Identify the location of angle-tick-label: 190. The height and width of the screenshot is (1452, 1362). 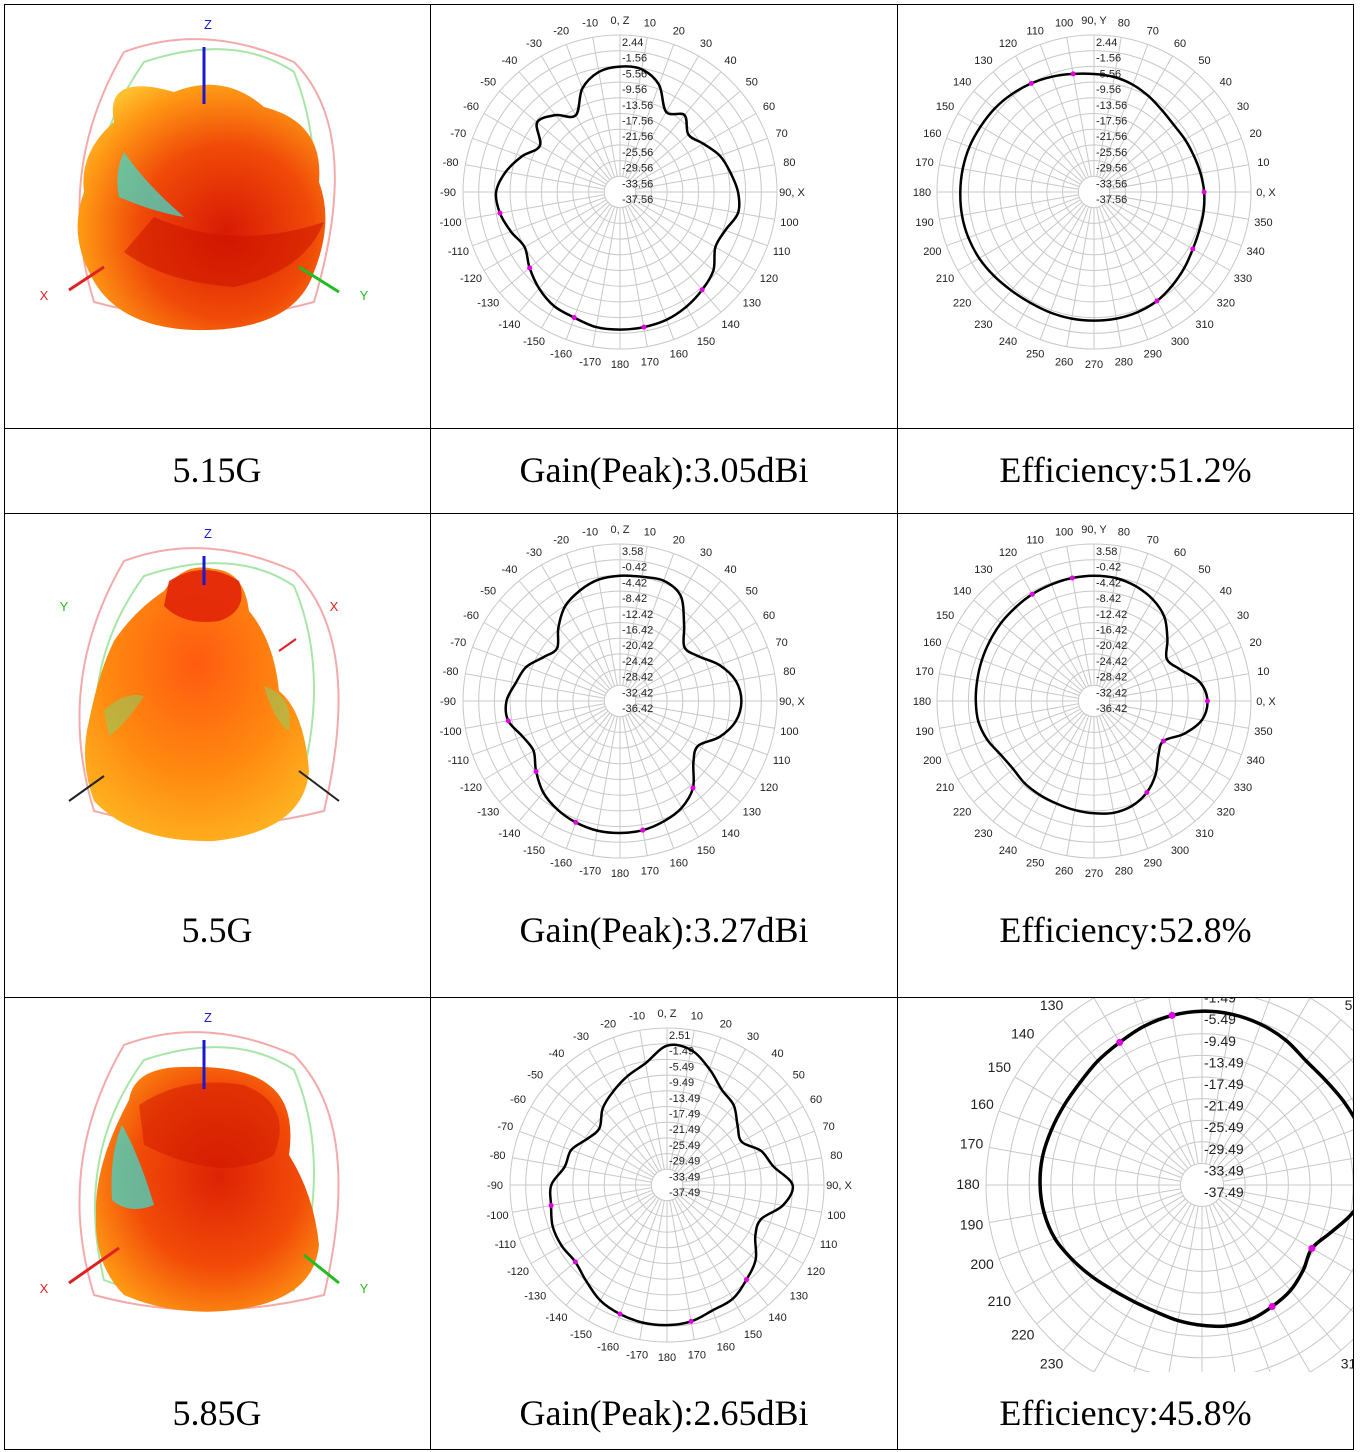
(924, 732).